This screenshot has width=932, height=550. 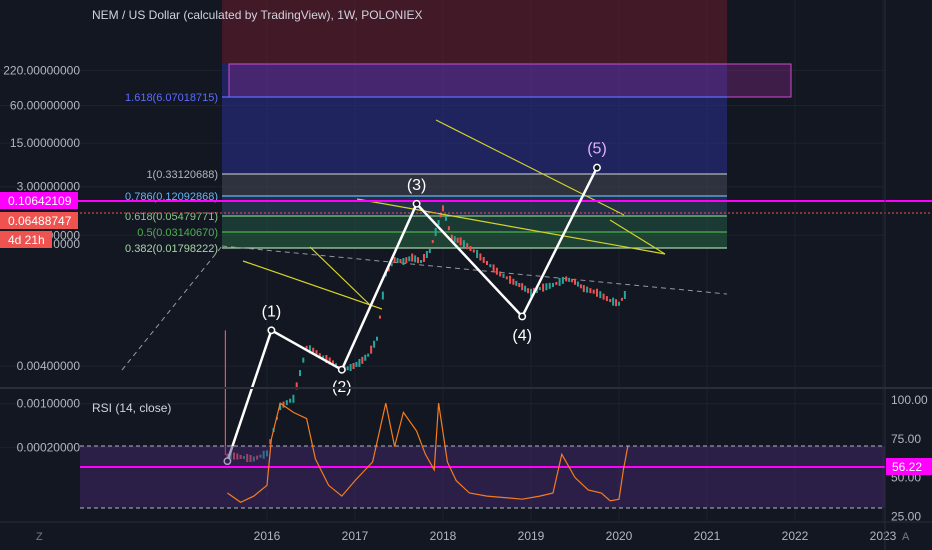 I want to click on wave-label-3: (3), so click(x=417, y=185).